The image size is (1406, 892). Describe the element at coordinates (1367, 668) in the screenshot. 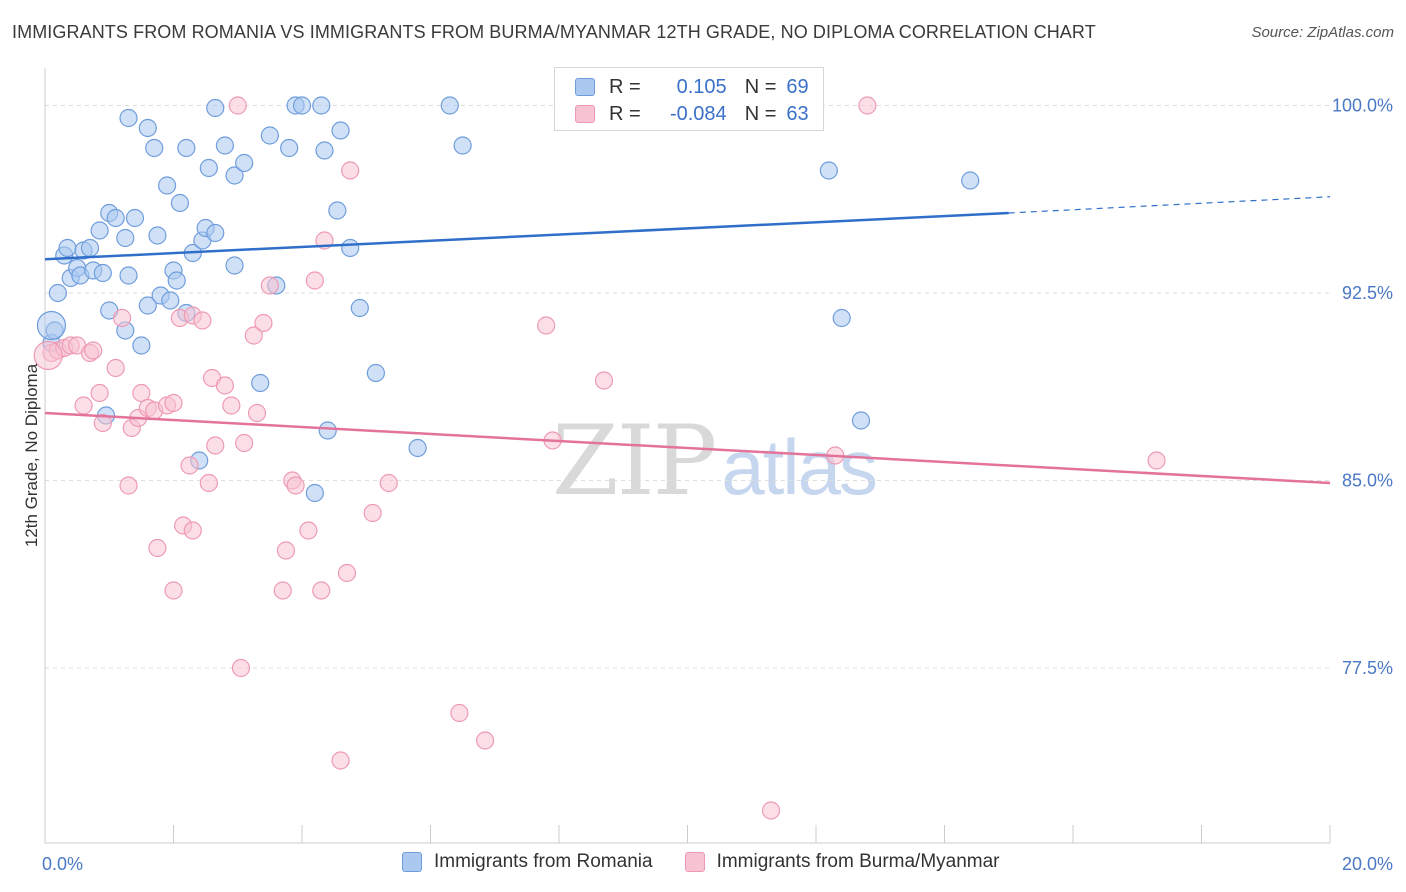

I see `y-tick-label: 77.5%` at that location.